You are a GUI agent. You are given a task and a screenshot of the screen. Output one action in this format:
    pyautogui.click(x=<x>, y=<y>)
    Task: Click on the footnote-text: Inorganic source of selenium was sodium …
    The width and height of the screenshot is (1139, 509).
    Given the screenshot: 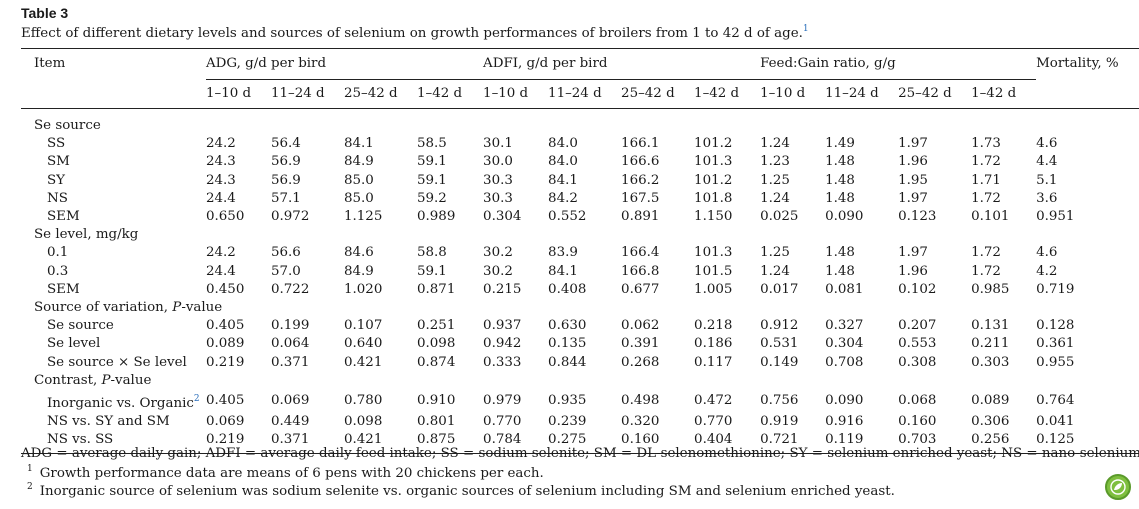 What is the action you would take?
    pyautogui.click(x=467, y=491)
    